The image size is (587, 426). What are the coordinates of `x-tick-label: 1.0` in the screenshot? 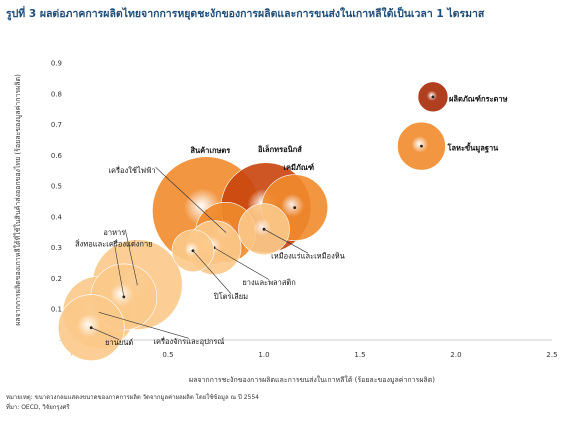 It's located at (263, 355).